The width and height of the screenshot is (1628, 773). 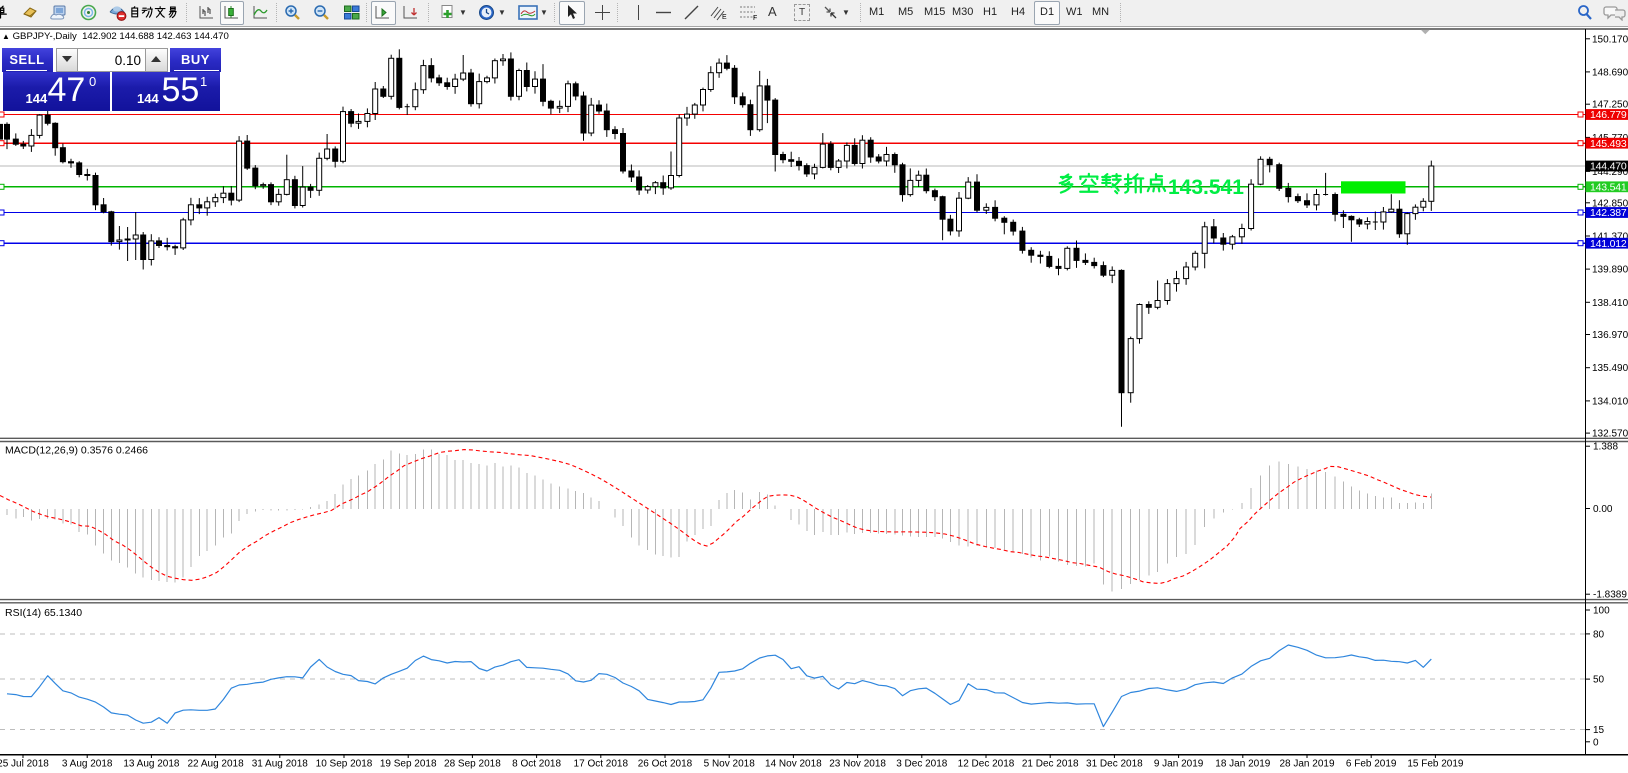 What do you see at coordinates (922, 764) in the screenshot?
I see `svg-text: 3 Dec 2018` at bounding box center [922, 764].